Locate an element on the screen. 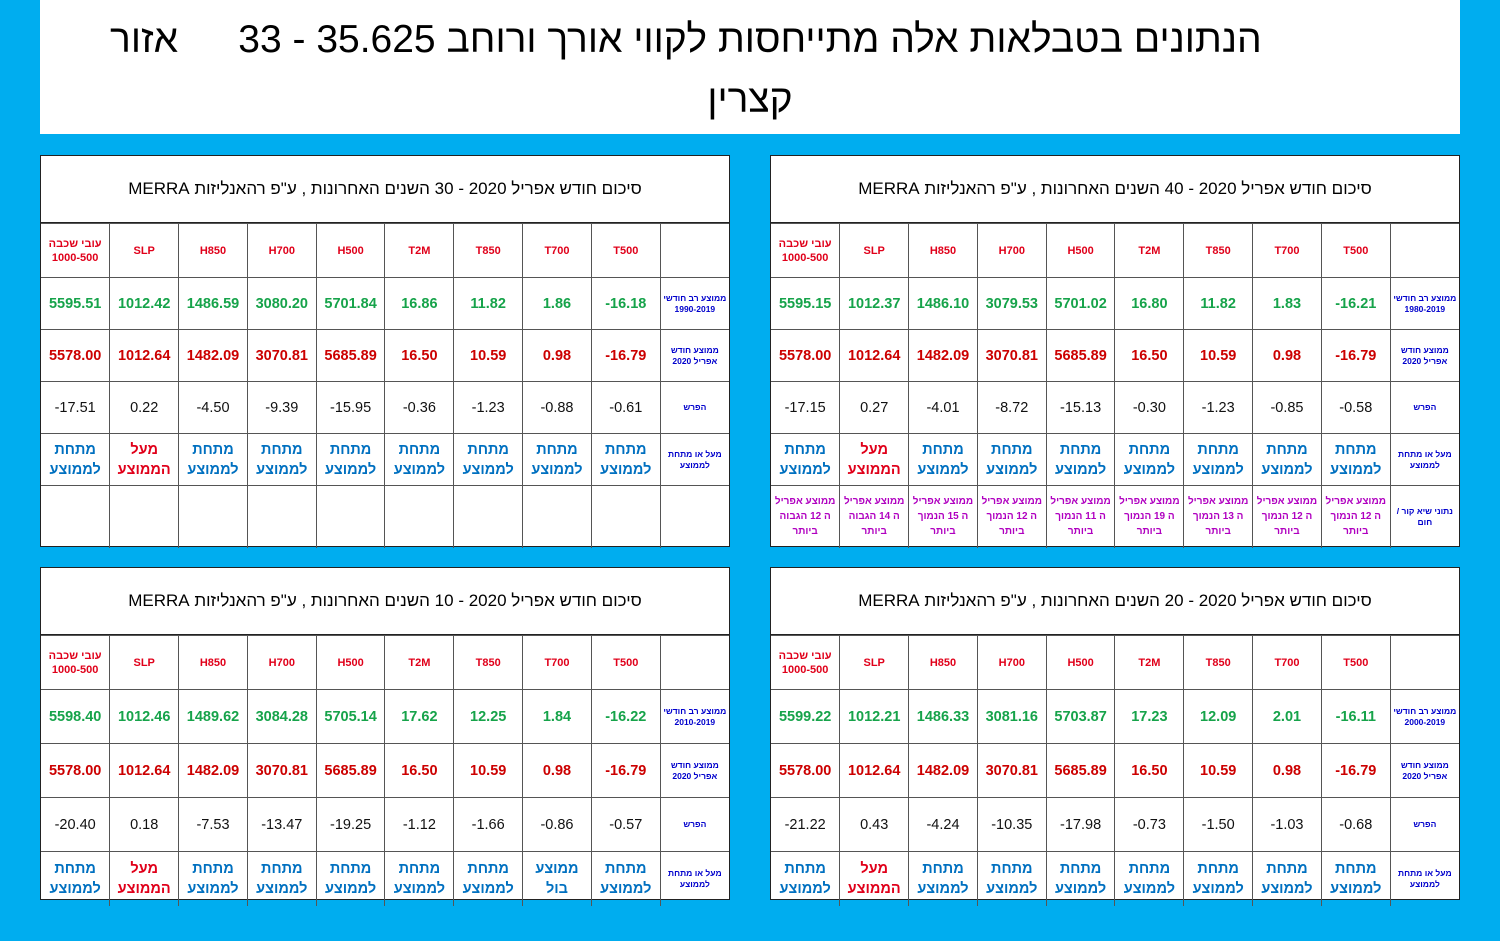 The image size is (1500, 941). avg-value-t850: 11.82 is located at coordinates (1218, 303).